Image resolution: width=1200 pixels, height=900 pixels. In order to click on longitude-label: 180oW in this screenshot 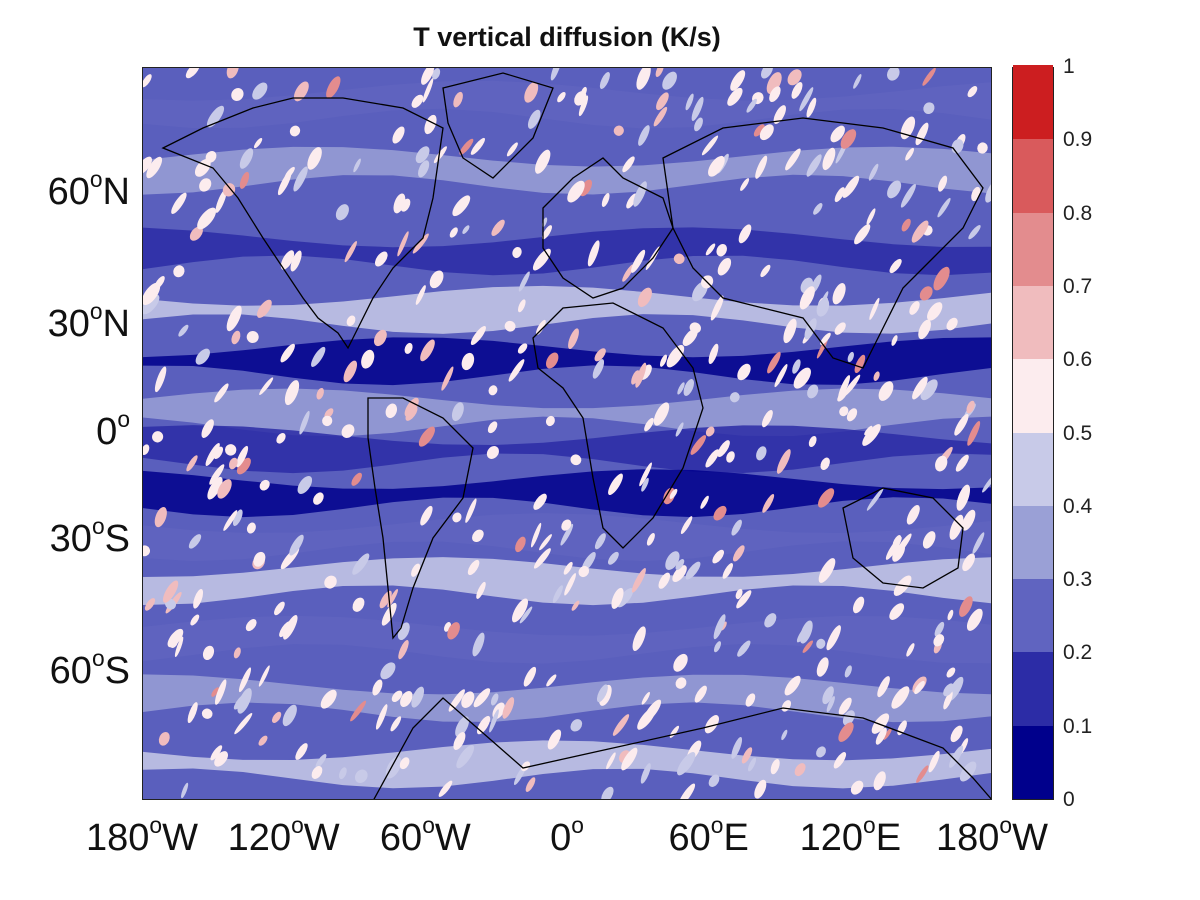, I will do `click(992, 835)`.